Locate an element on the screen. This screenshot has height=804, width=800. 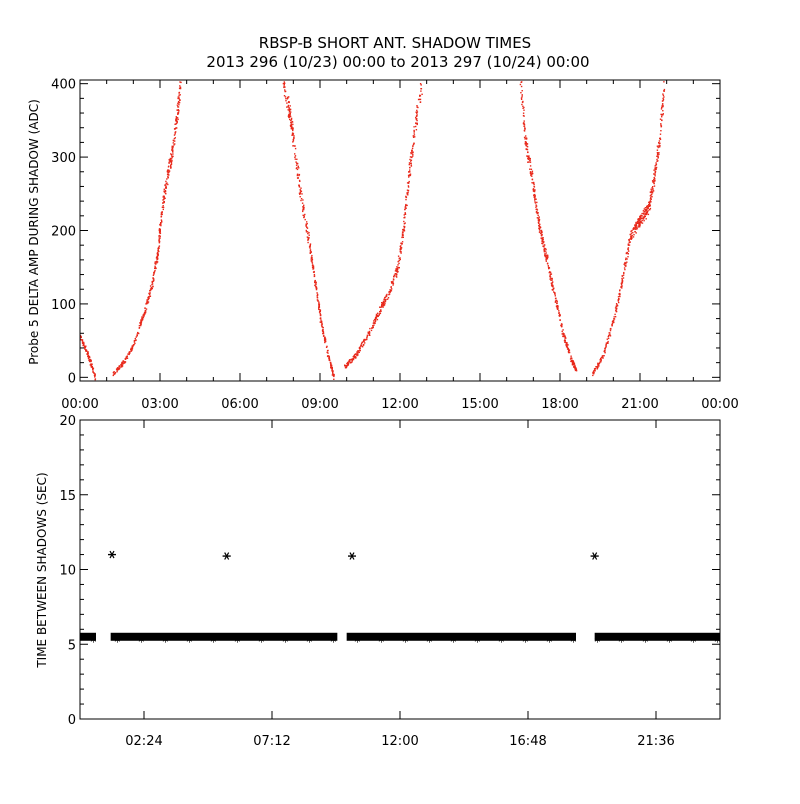
x-tick-label: 00:00 is located at coordinates (79, 404).